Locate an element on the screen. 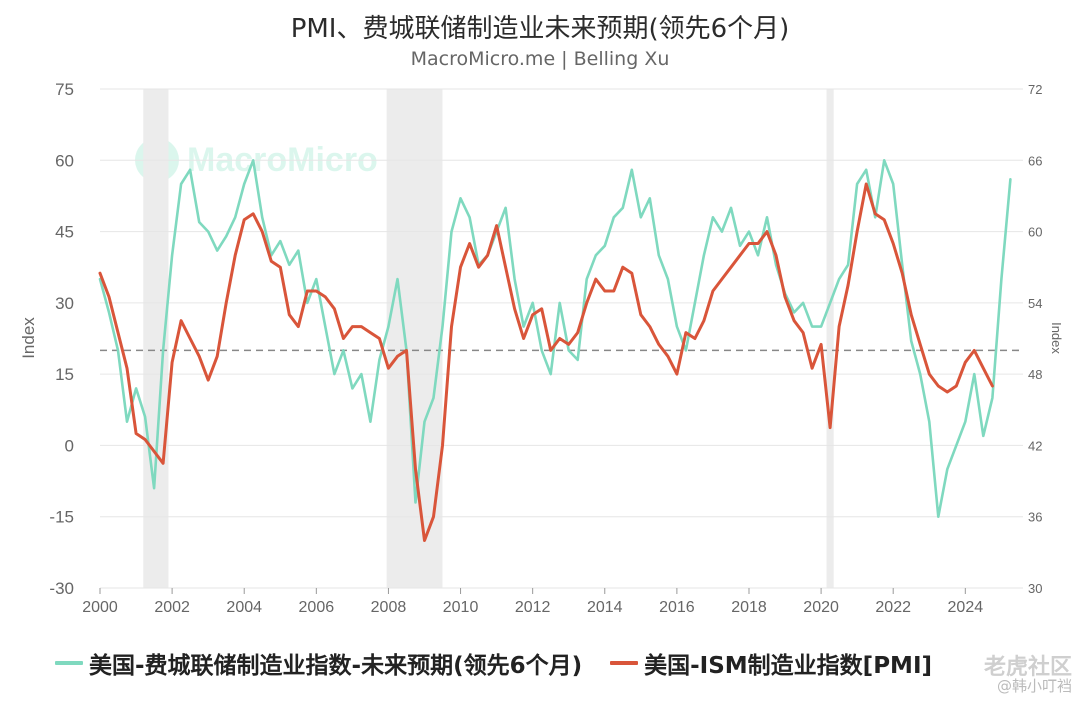  y-right-tick-label-2: 60 is located at coordinates (1035, 232).